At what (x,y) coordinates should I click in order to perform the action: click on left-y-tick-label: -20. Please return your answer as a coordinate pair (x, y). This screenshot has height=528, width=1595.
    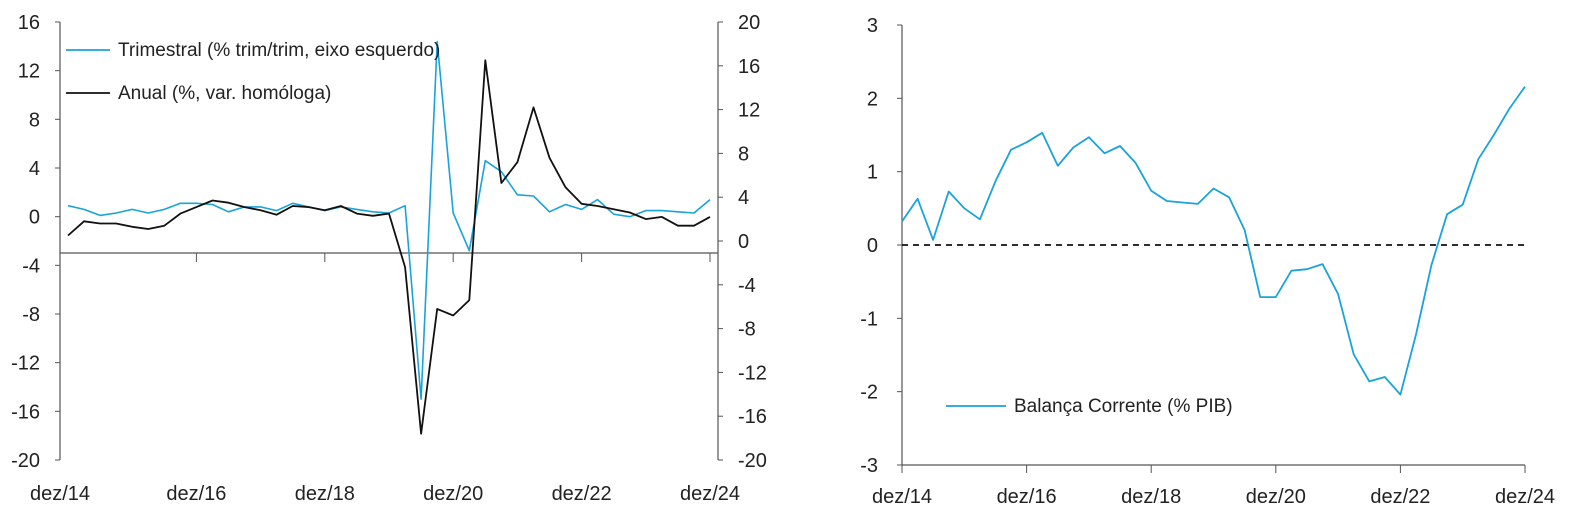
    Looking at the image, I should click on (25, 461).